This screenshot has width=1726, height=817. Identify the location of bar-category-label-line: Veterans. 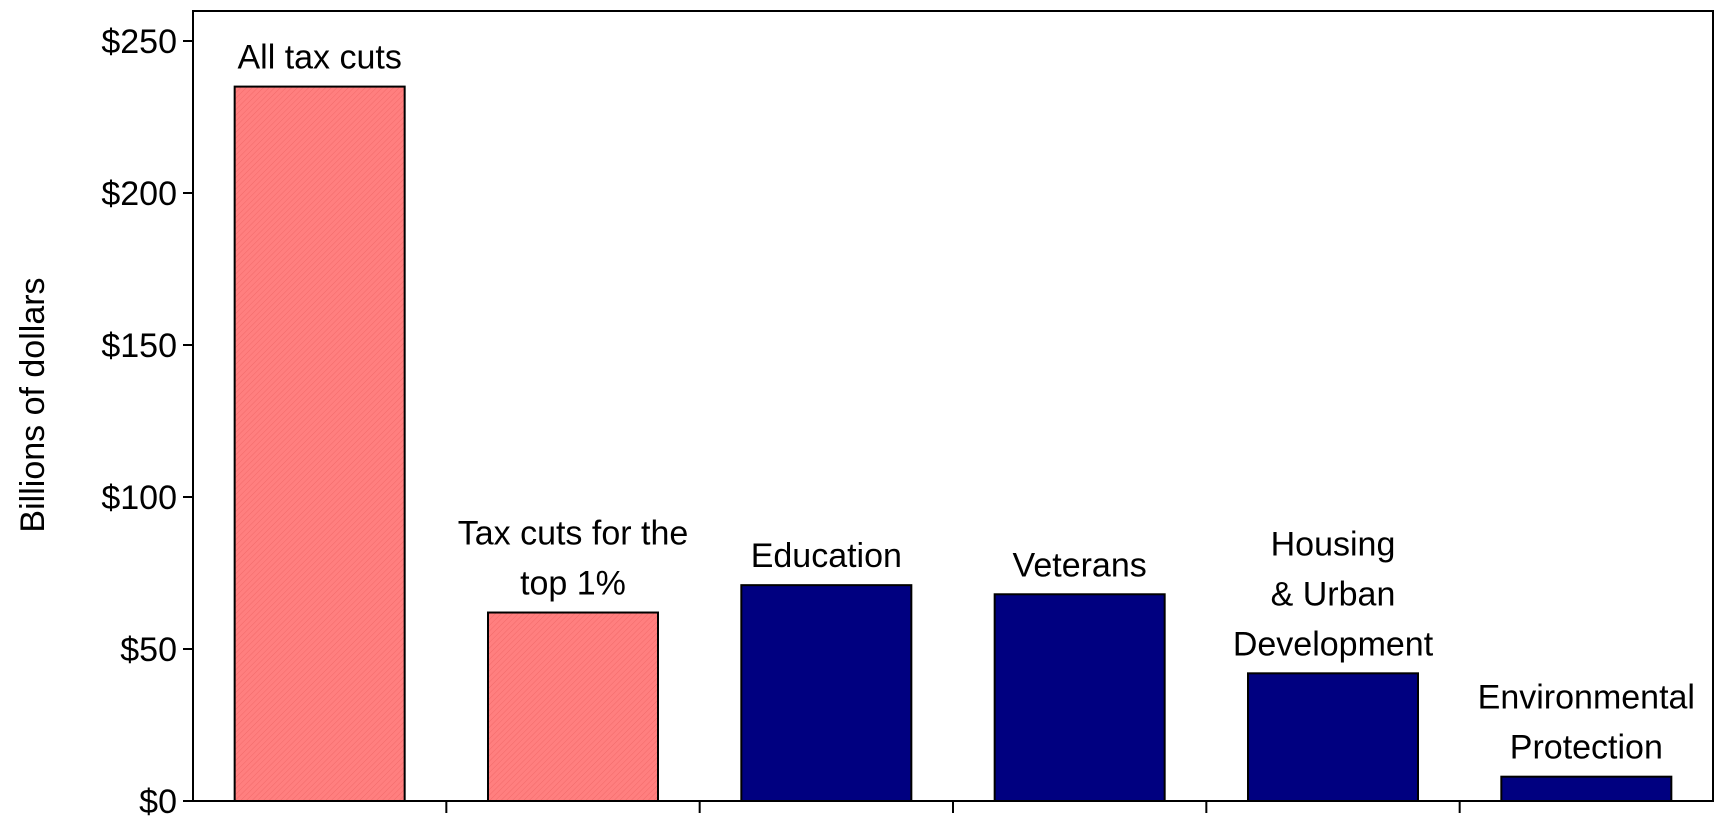
(1080, 565).